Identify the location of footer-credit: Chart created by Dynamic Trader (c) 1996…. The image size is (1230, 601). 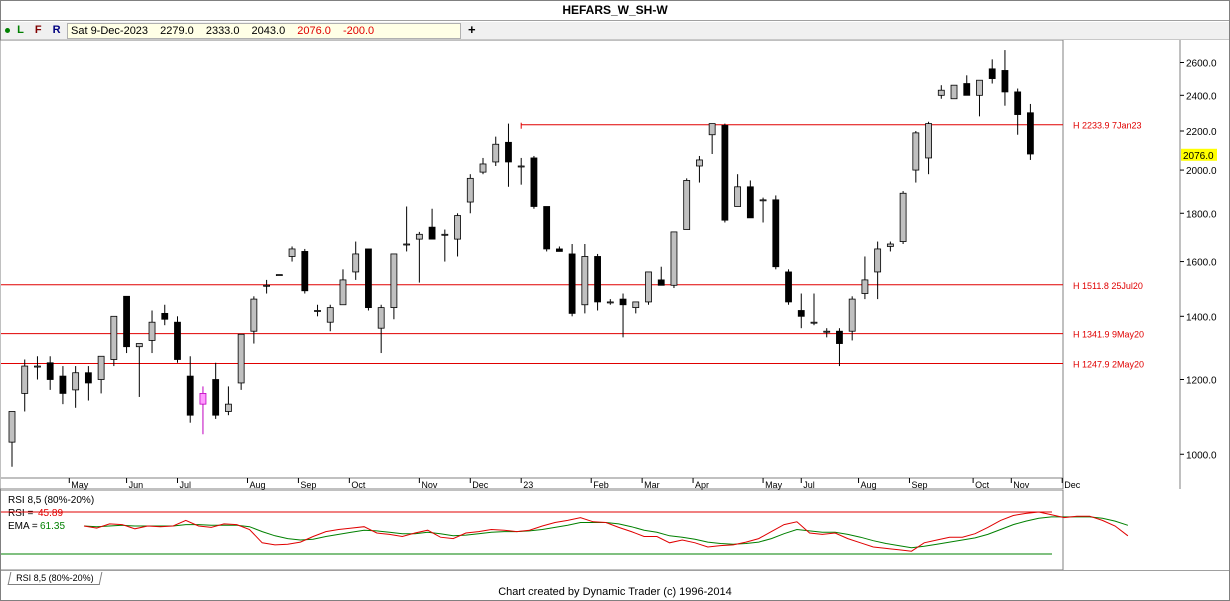
(615, 592).